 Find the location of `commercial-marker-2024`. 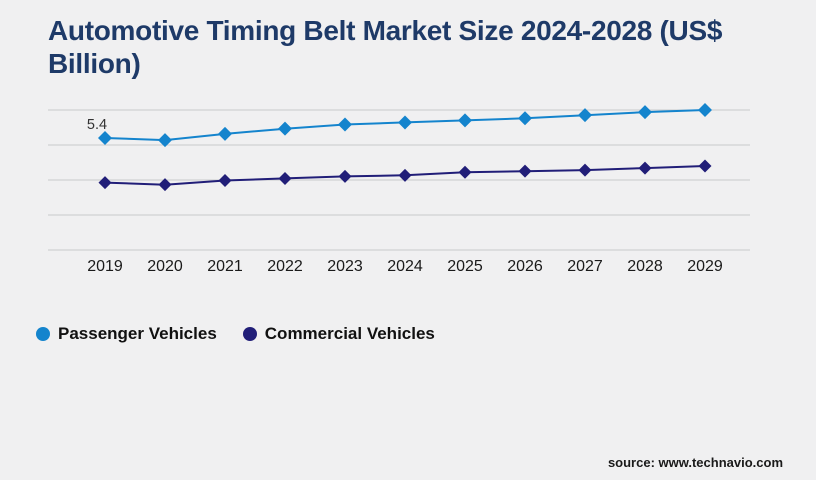

commercial-marker-2024 is located at coordinates (405, 175).